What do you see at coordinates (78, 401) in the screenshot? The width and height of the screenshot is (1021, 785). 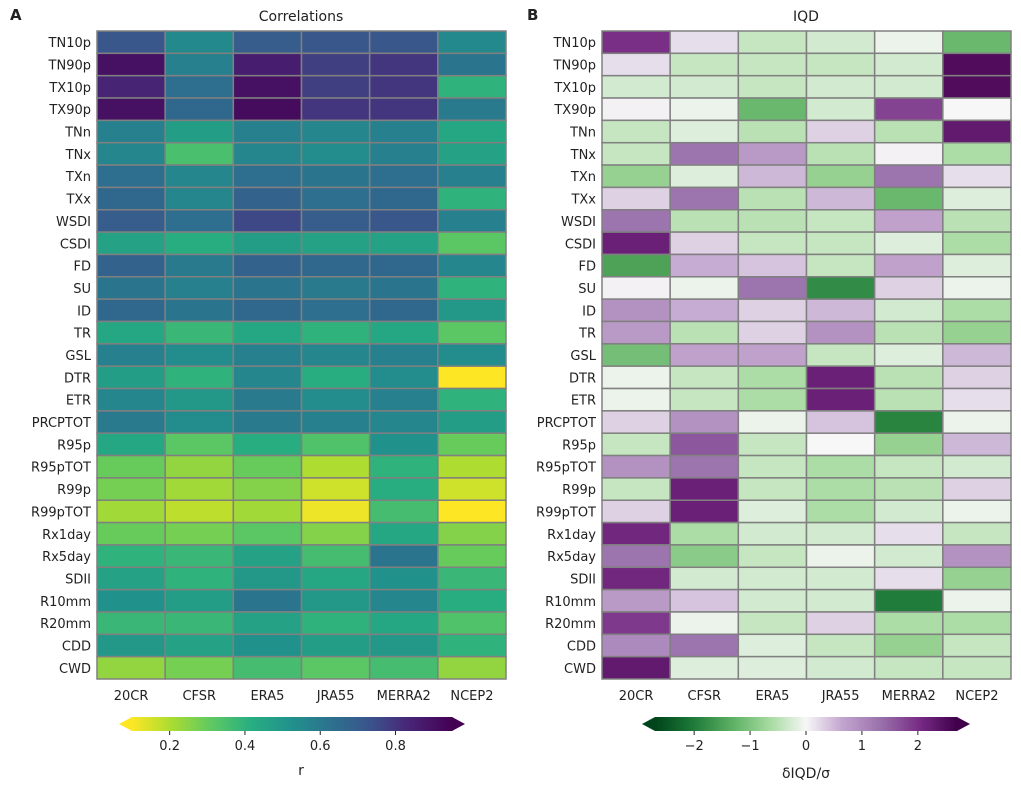 I see `a-row-label: ETR` at bounding box center [78, 401].